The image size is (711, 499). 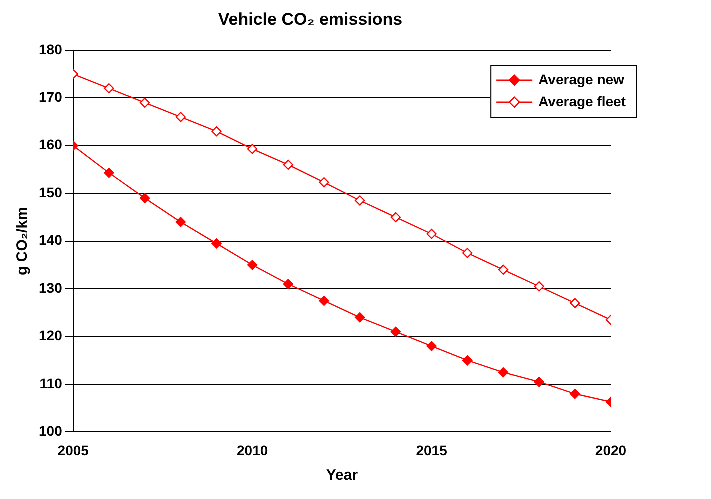 I want to click on legend-label: Average new, so click(x=581, y=79).